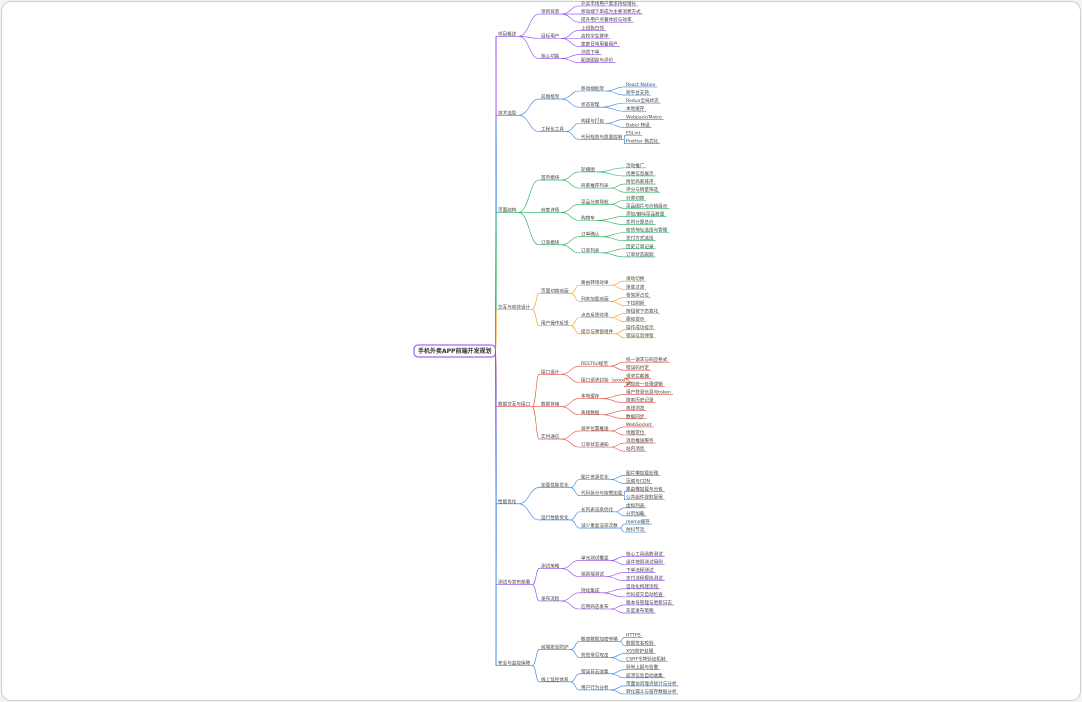 The image size is (1082, 702). What do you see at coordinates (595, 477) in the screenshot?
I see `node-label: 图片资源优化` at bounding box center [595, 477].